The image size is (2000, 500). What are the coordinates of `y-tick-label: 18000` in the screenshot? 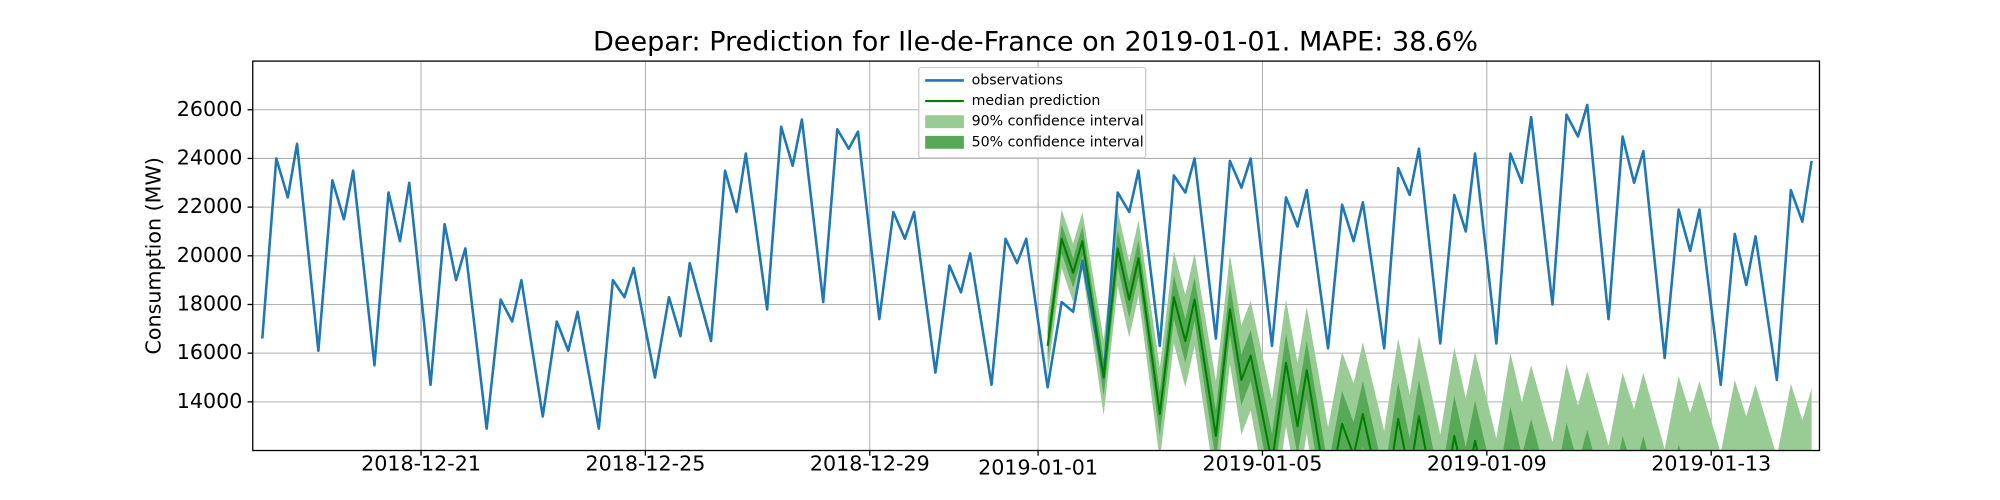 It's located at (210, 303).